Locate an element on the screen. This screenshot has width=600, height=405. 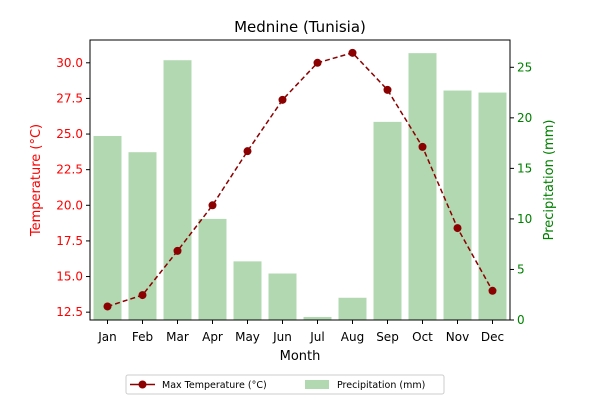
left-y-axis: 12.5 15.0 17.5 20.0 22.5 25.0 27.5 30.0 is located at coordinates (73, 187).